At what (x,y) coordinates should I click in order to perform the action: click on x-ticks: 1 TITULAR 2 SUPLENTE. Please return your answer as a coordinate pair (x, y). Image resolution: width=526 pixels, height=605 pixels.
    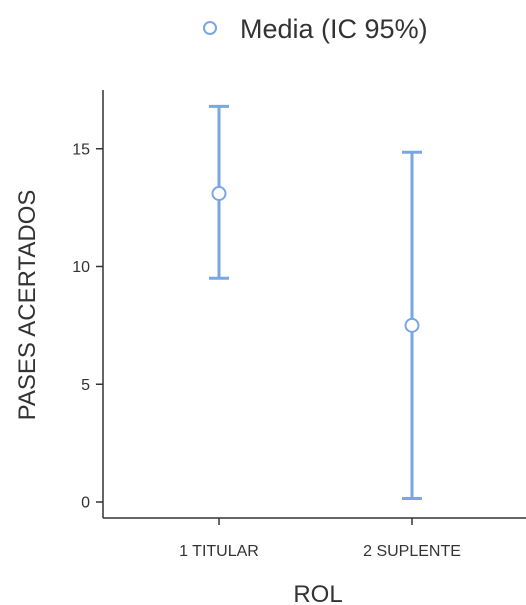
    Looking at the image, I should click on (320, 539).